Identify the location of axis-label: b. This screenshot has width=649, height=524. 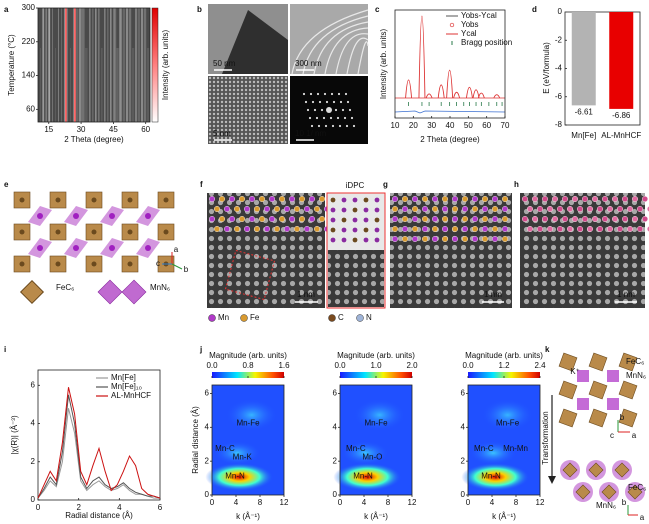
(186, 269).